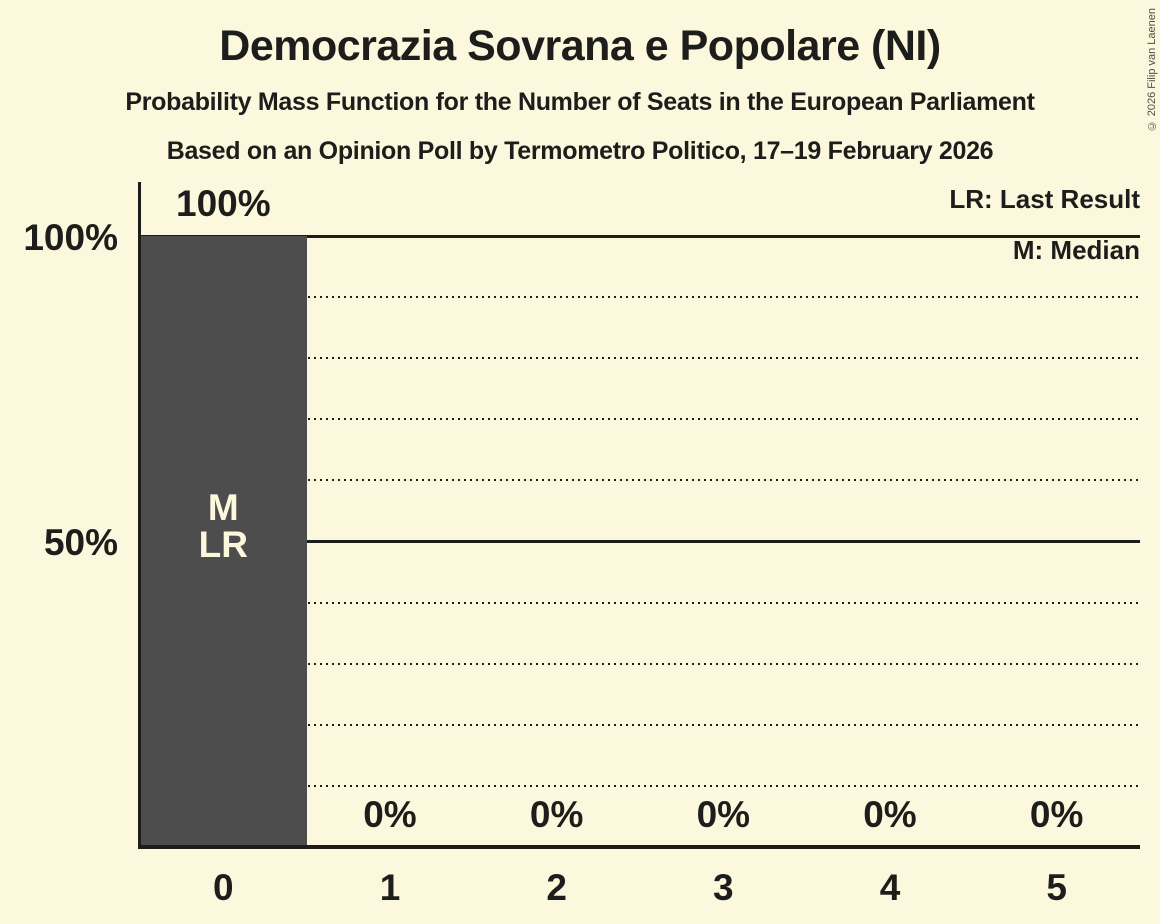 Image resolution: width=1160 pixels, height=924 pixels. What do you see at coordinates (890, 887) in the screenshot?
I see `x-axis-tick-4: 4` at bounding box center [890, 887].